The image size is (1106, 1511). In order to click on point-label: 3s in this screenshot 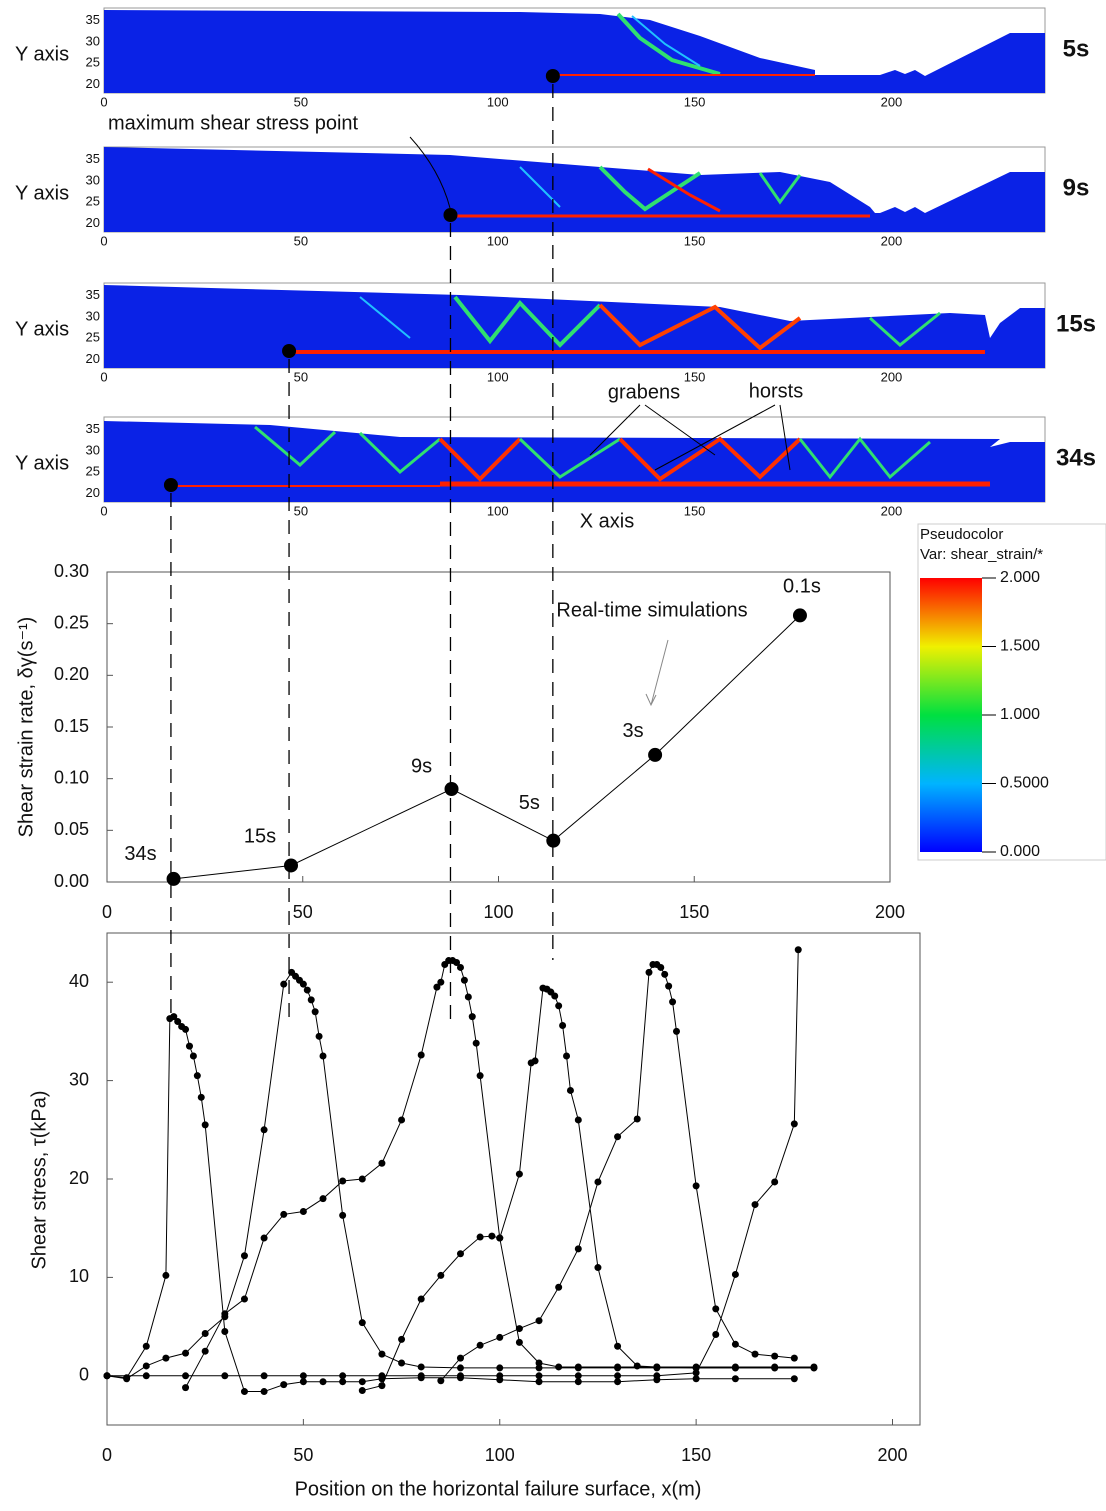, I will do `click(633, 731)`.